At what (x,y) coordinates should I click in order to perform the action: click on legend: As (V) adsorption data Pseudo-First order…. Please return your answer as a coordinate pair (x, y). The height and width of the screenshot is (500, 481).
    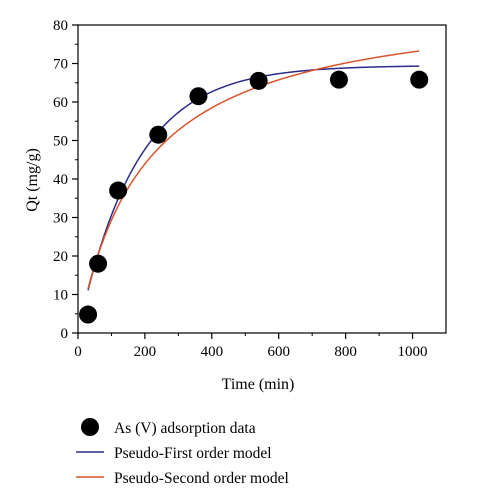
    Looking at the image, I should click on (182, 452).